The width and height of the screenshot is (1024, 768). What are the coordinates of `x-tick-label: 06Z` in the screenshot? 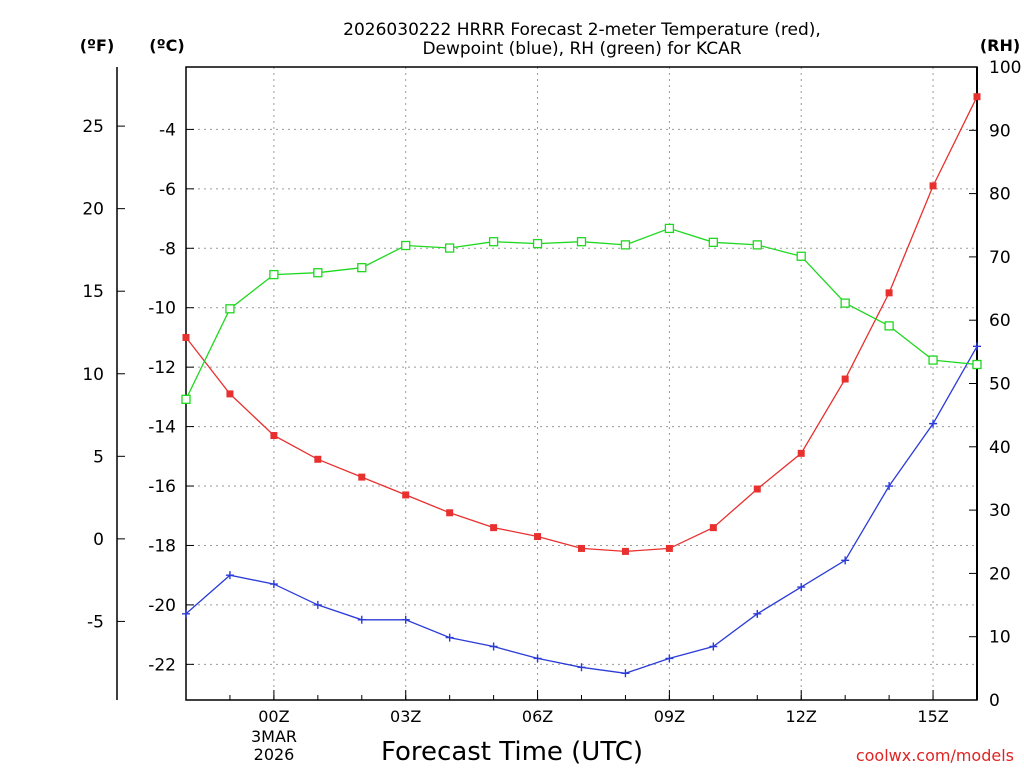 It's located at (537, 716).